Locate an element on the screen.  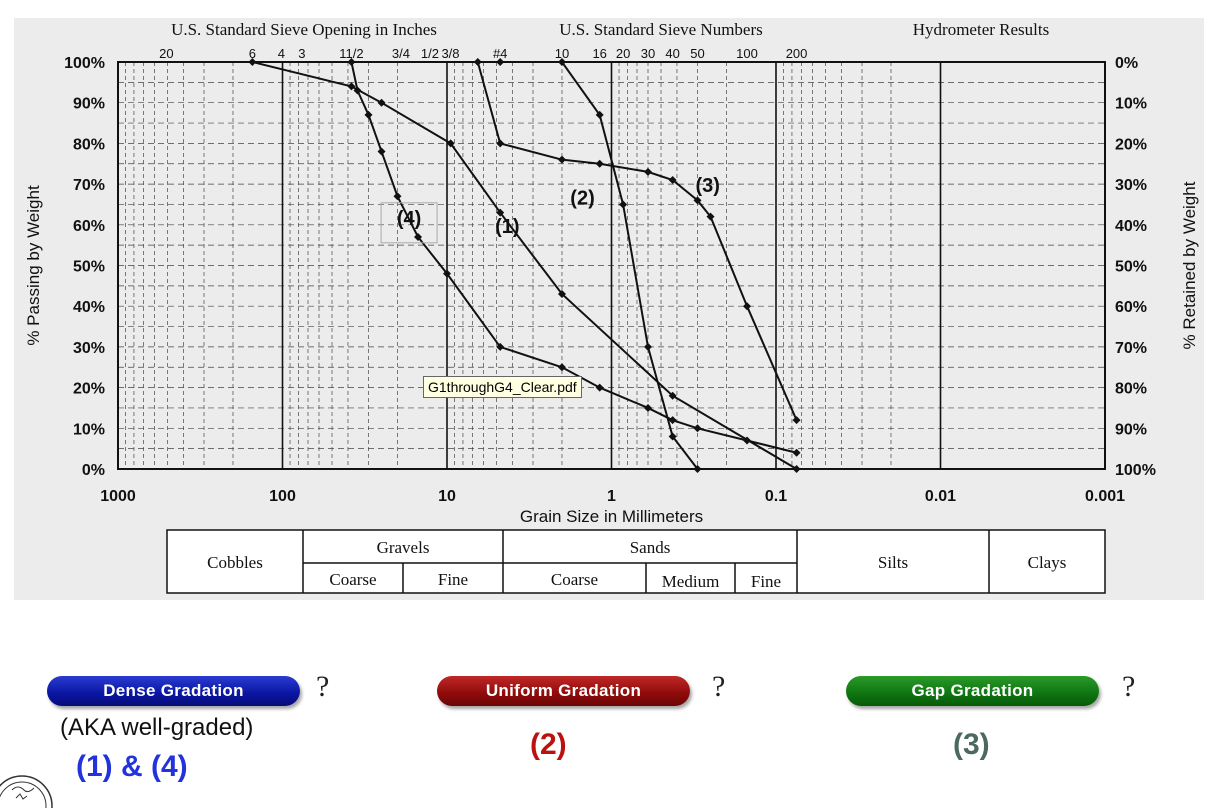
gravels-label: Gravels is located at coordinates (403, 547).